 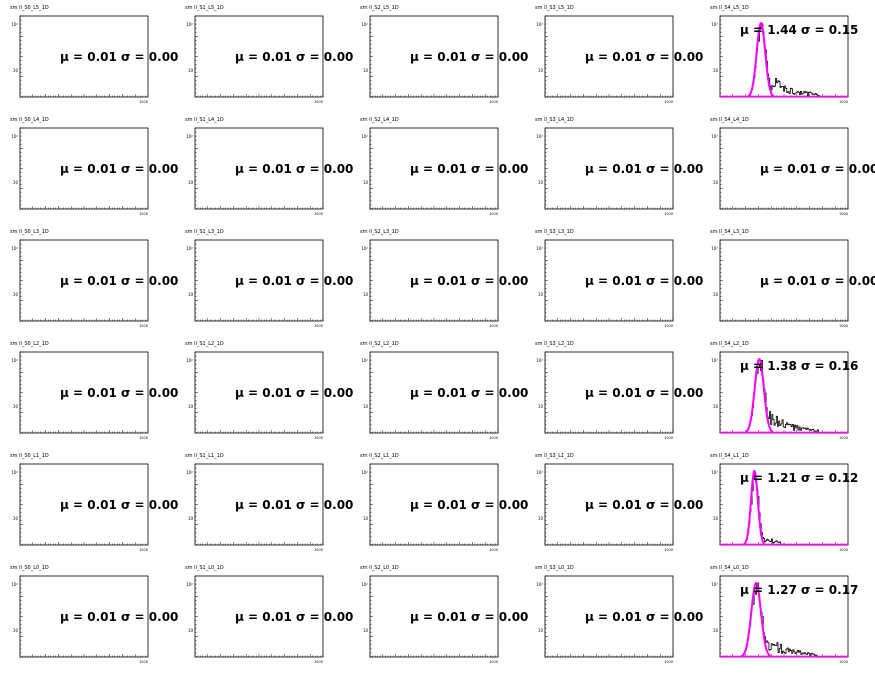 What do you see at coordinates (729, 568) in the screenshot?
I see `panel-title: sm ll_S4_L0_1D` at bounding box center [729, 568].